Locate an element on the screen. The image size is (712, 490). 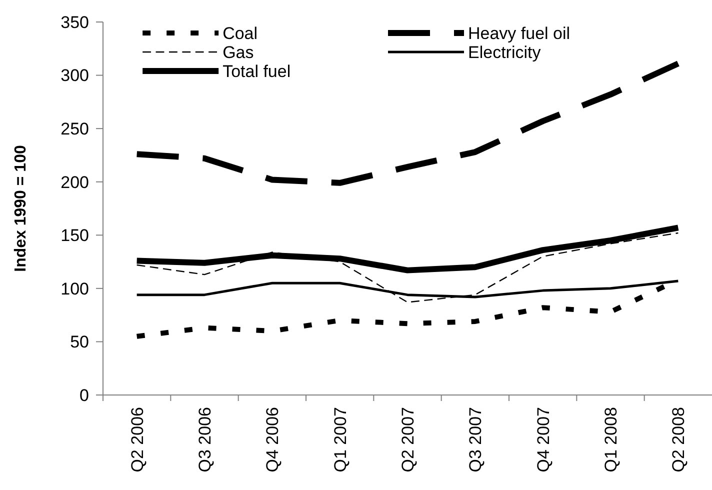
y-tick-label: 0 is located at coordinates (84, 395).